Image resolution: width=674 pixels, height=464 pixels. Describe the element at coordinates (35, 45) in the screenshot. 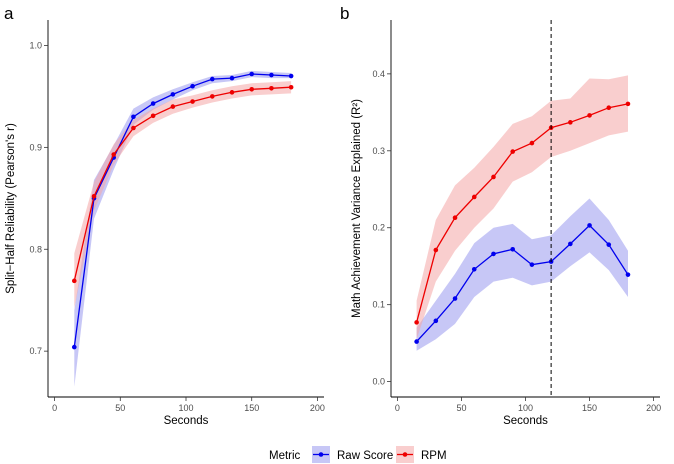

I see `y-tick-label: 1.0` at that location.